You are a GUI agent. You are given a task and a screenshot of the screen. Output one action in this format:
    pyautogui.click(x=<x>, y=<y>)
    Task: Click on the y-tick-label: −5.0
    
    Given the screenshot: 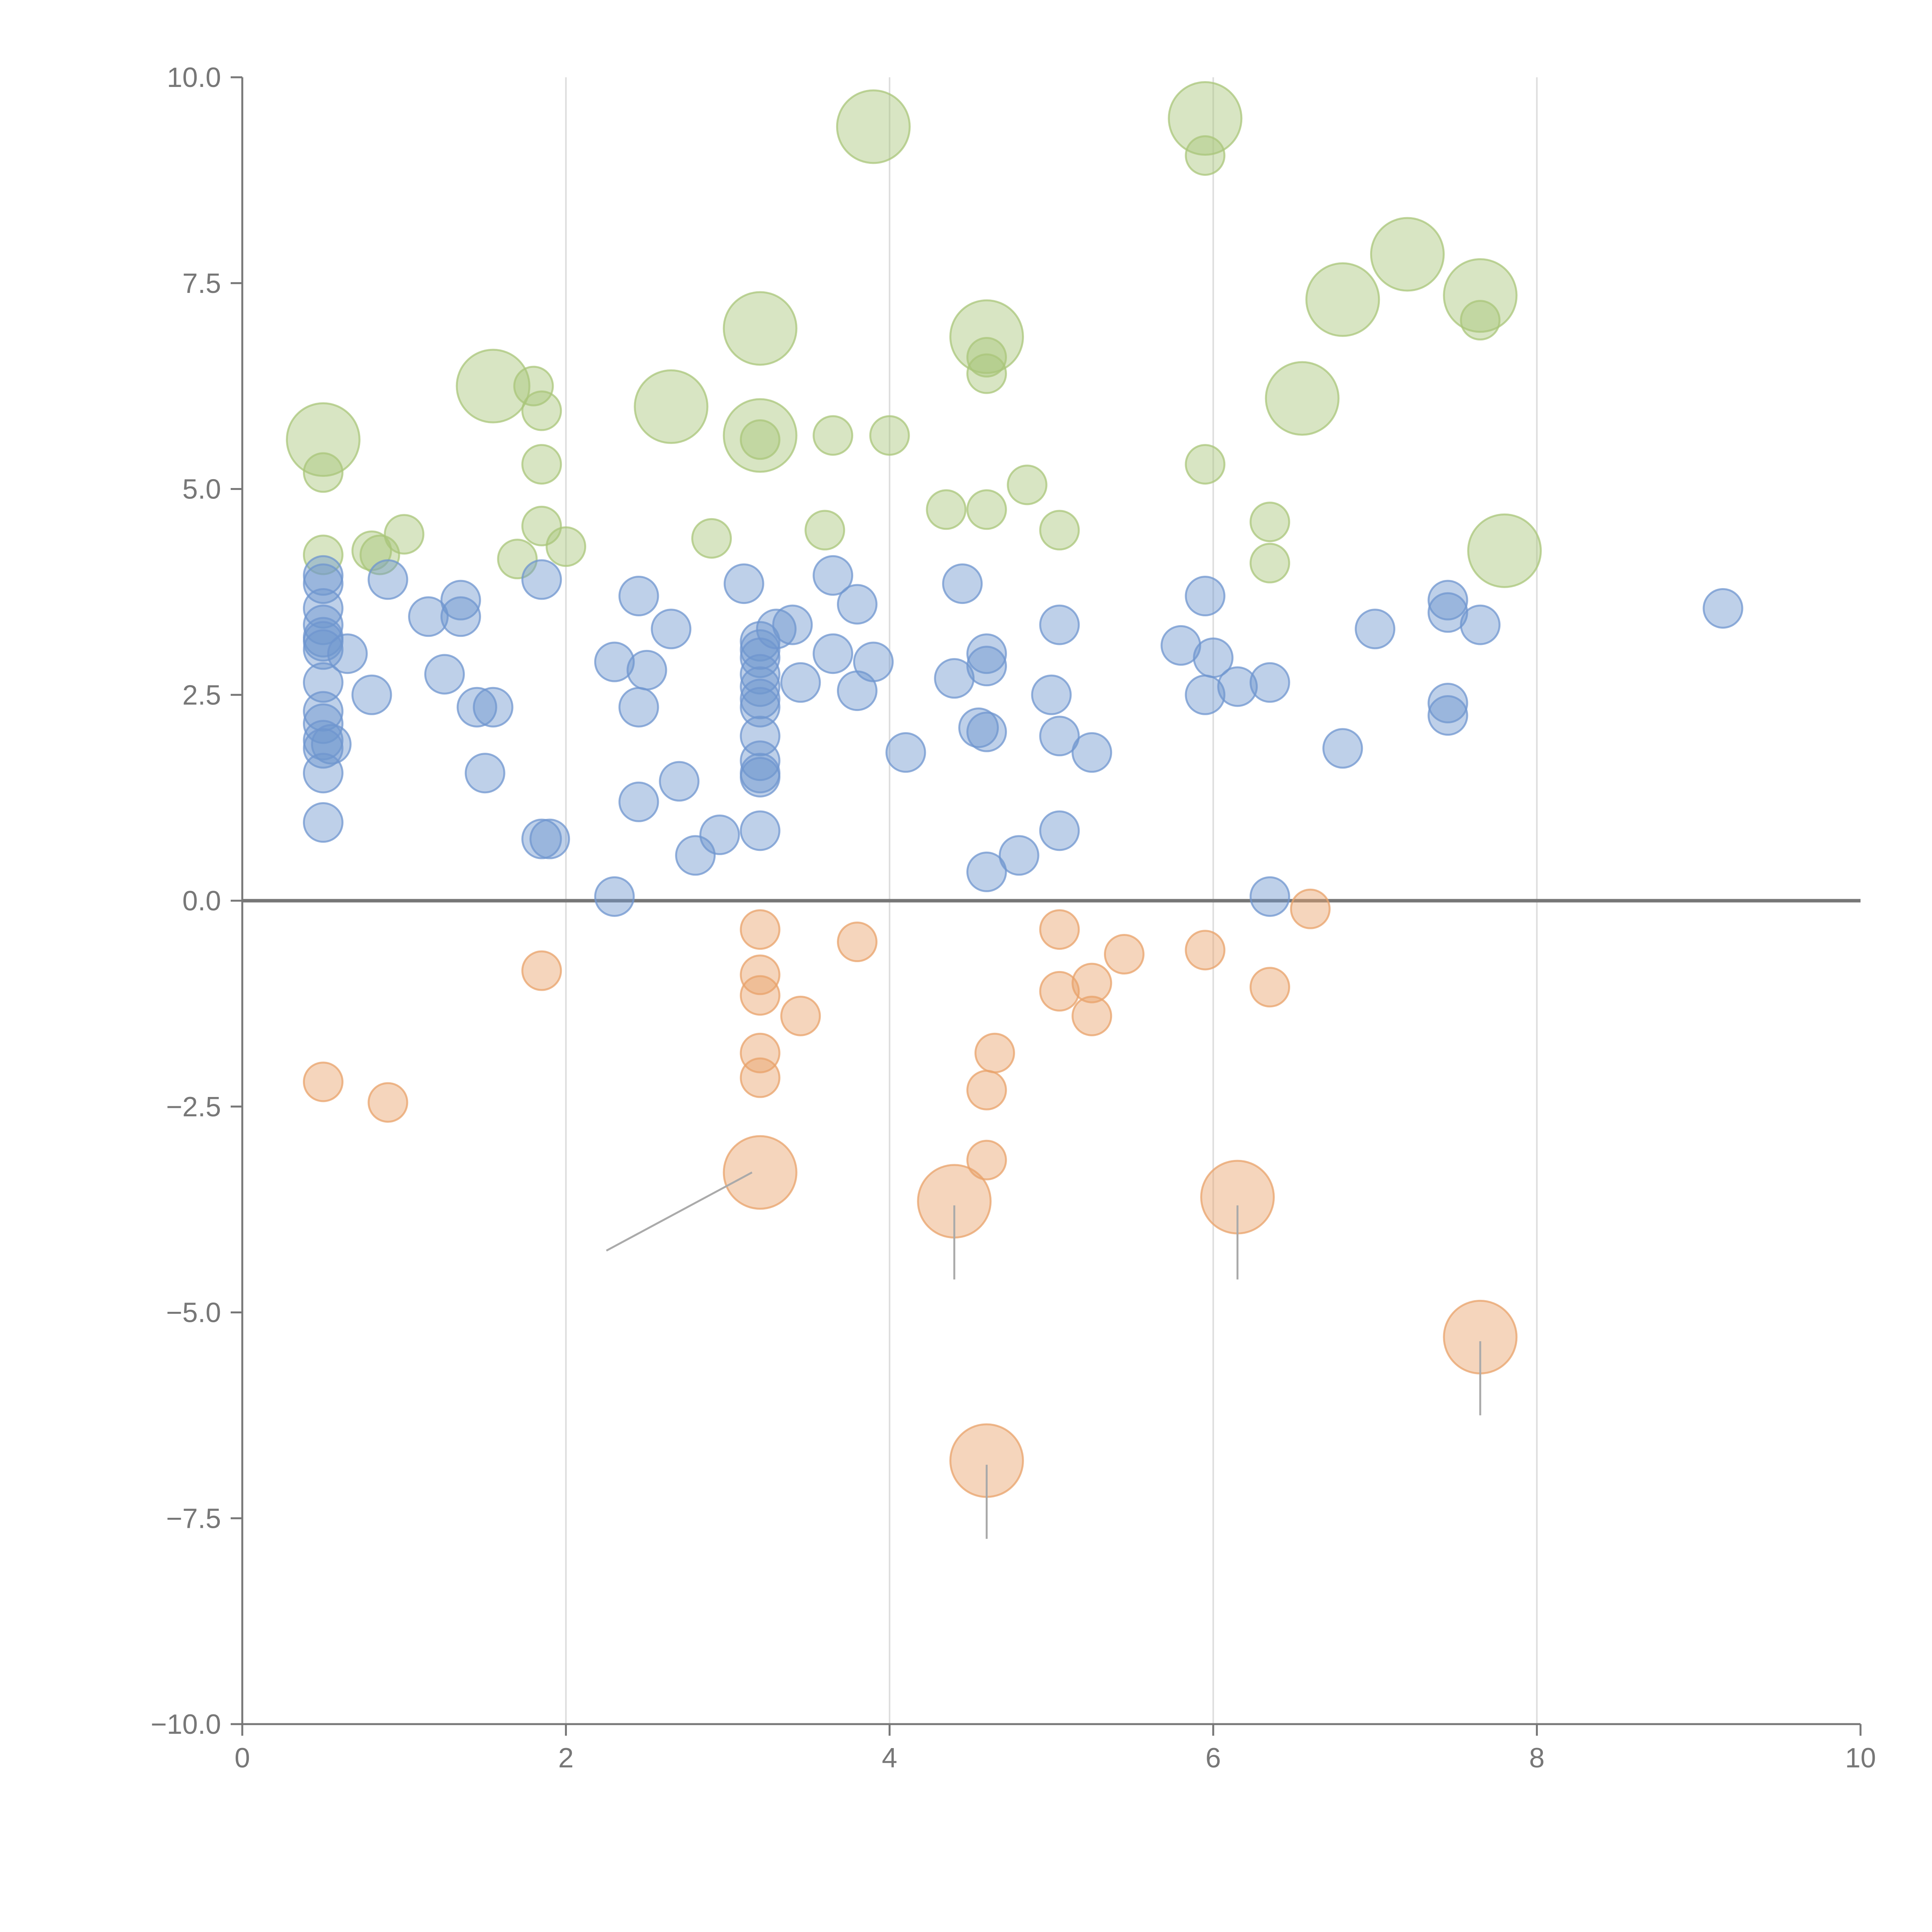 What is the action you would take?
    pyautogui.click(x=193, y=1313)
    